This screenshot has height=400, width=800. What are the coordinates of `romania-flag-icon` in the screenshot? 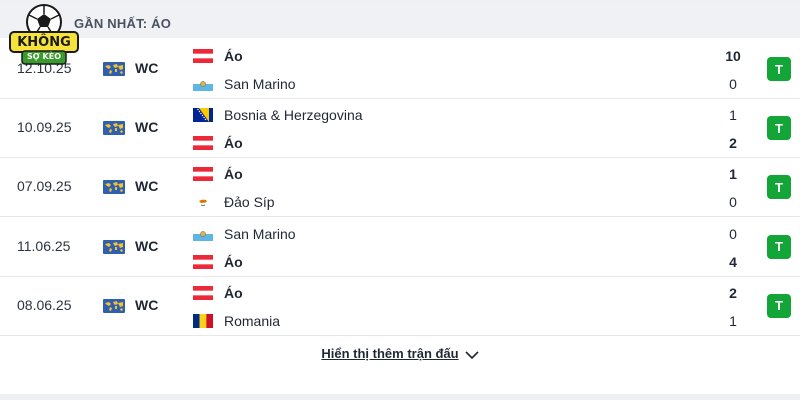 It's located at (203, 320).